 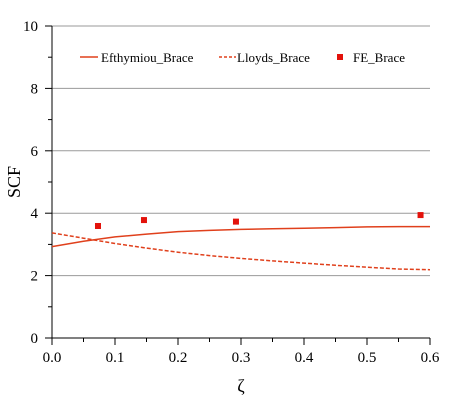 I want to click on series-line-efthymiou-brace, so click(x=240, y=236).